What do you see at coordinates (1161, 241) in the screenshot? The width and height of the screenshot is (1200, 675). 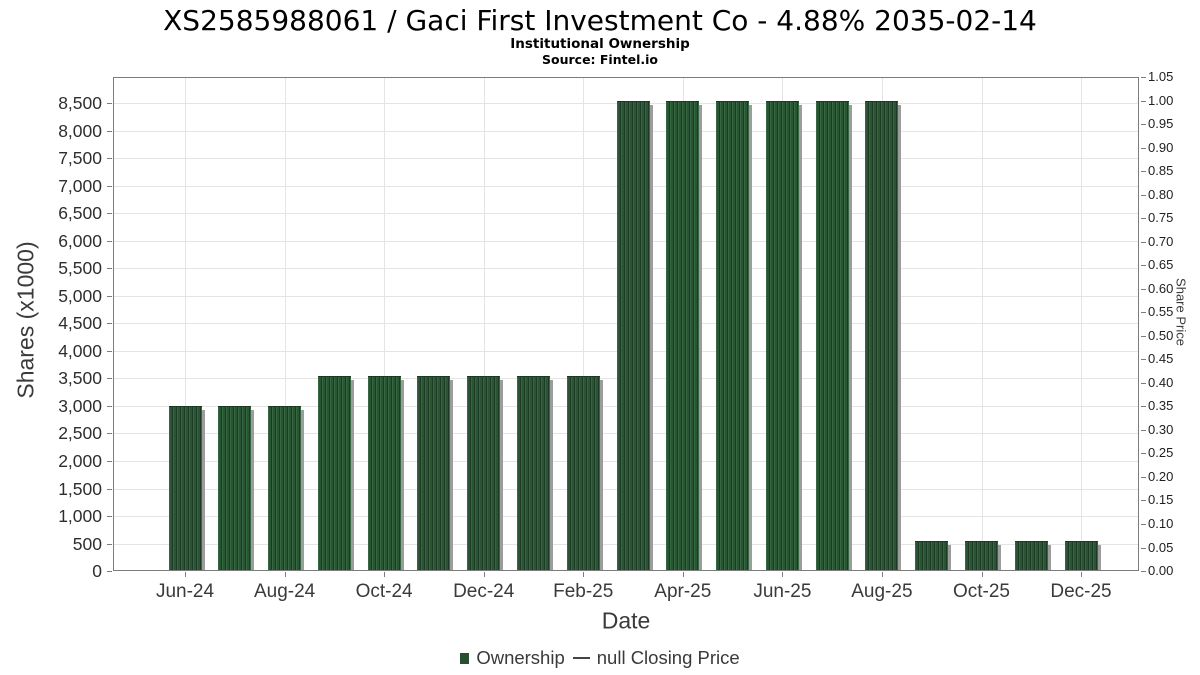 I see `y-right-tick-label: 0.70` at bounding box center [1161, 241].